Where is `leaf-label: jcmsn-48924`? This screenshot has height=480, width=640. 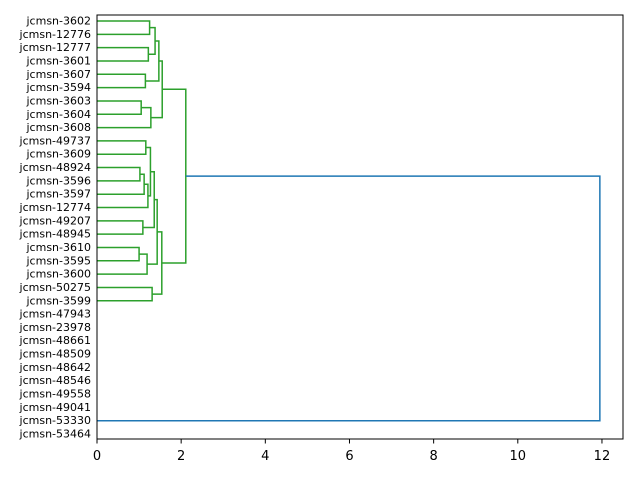
leaf-label: jcmsn-48924 is located at coordinates (55, 167).